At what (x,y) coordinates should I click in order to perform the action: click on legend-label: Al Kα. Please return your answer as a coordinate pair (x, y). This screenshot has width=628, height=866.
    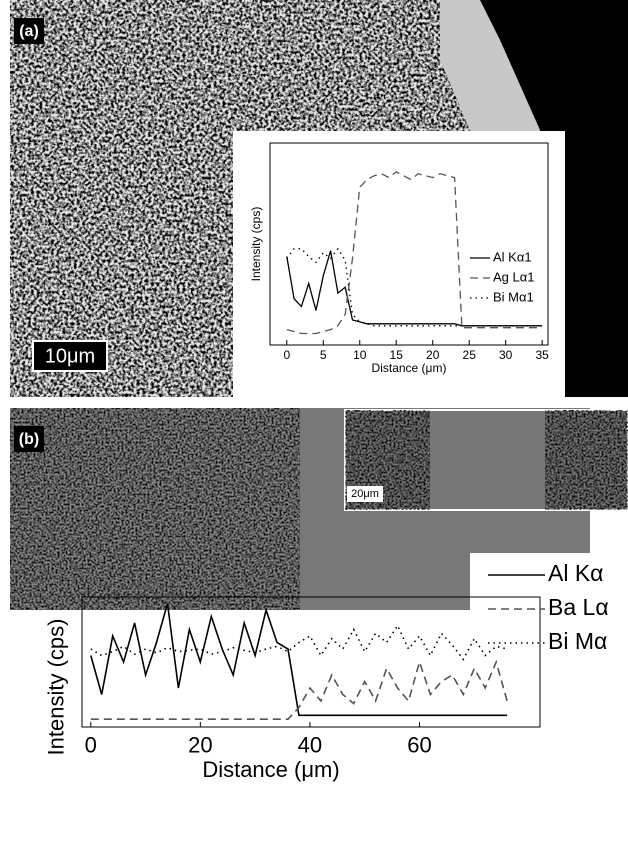
    Looking at the image, I should click on (575, 573).